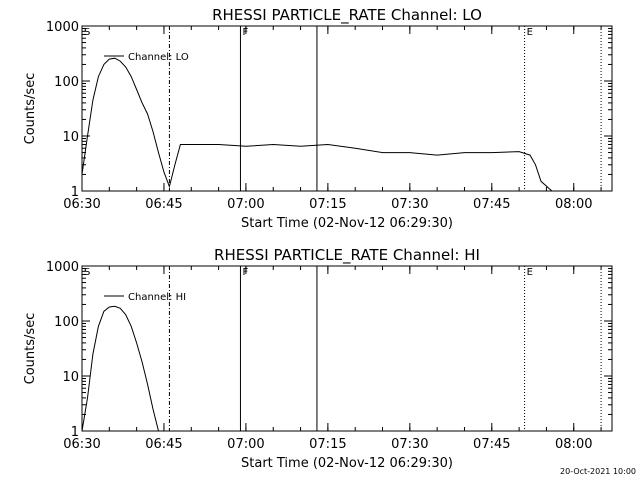  Describe the element at coordinates (120, 368) in the screenshot. I see `series-line` at that location.